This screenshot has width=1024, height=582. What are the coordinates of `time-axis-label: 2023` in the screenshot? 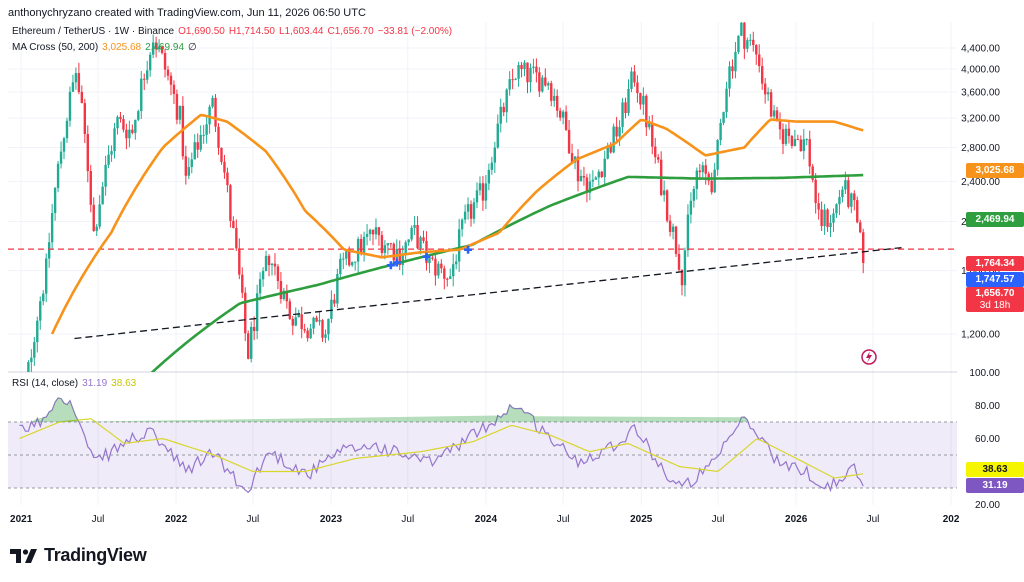 It's located at (331, 519).